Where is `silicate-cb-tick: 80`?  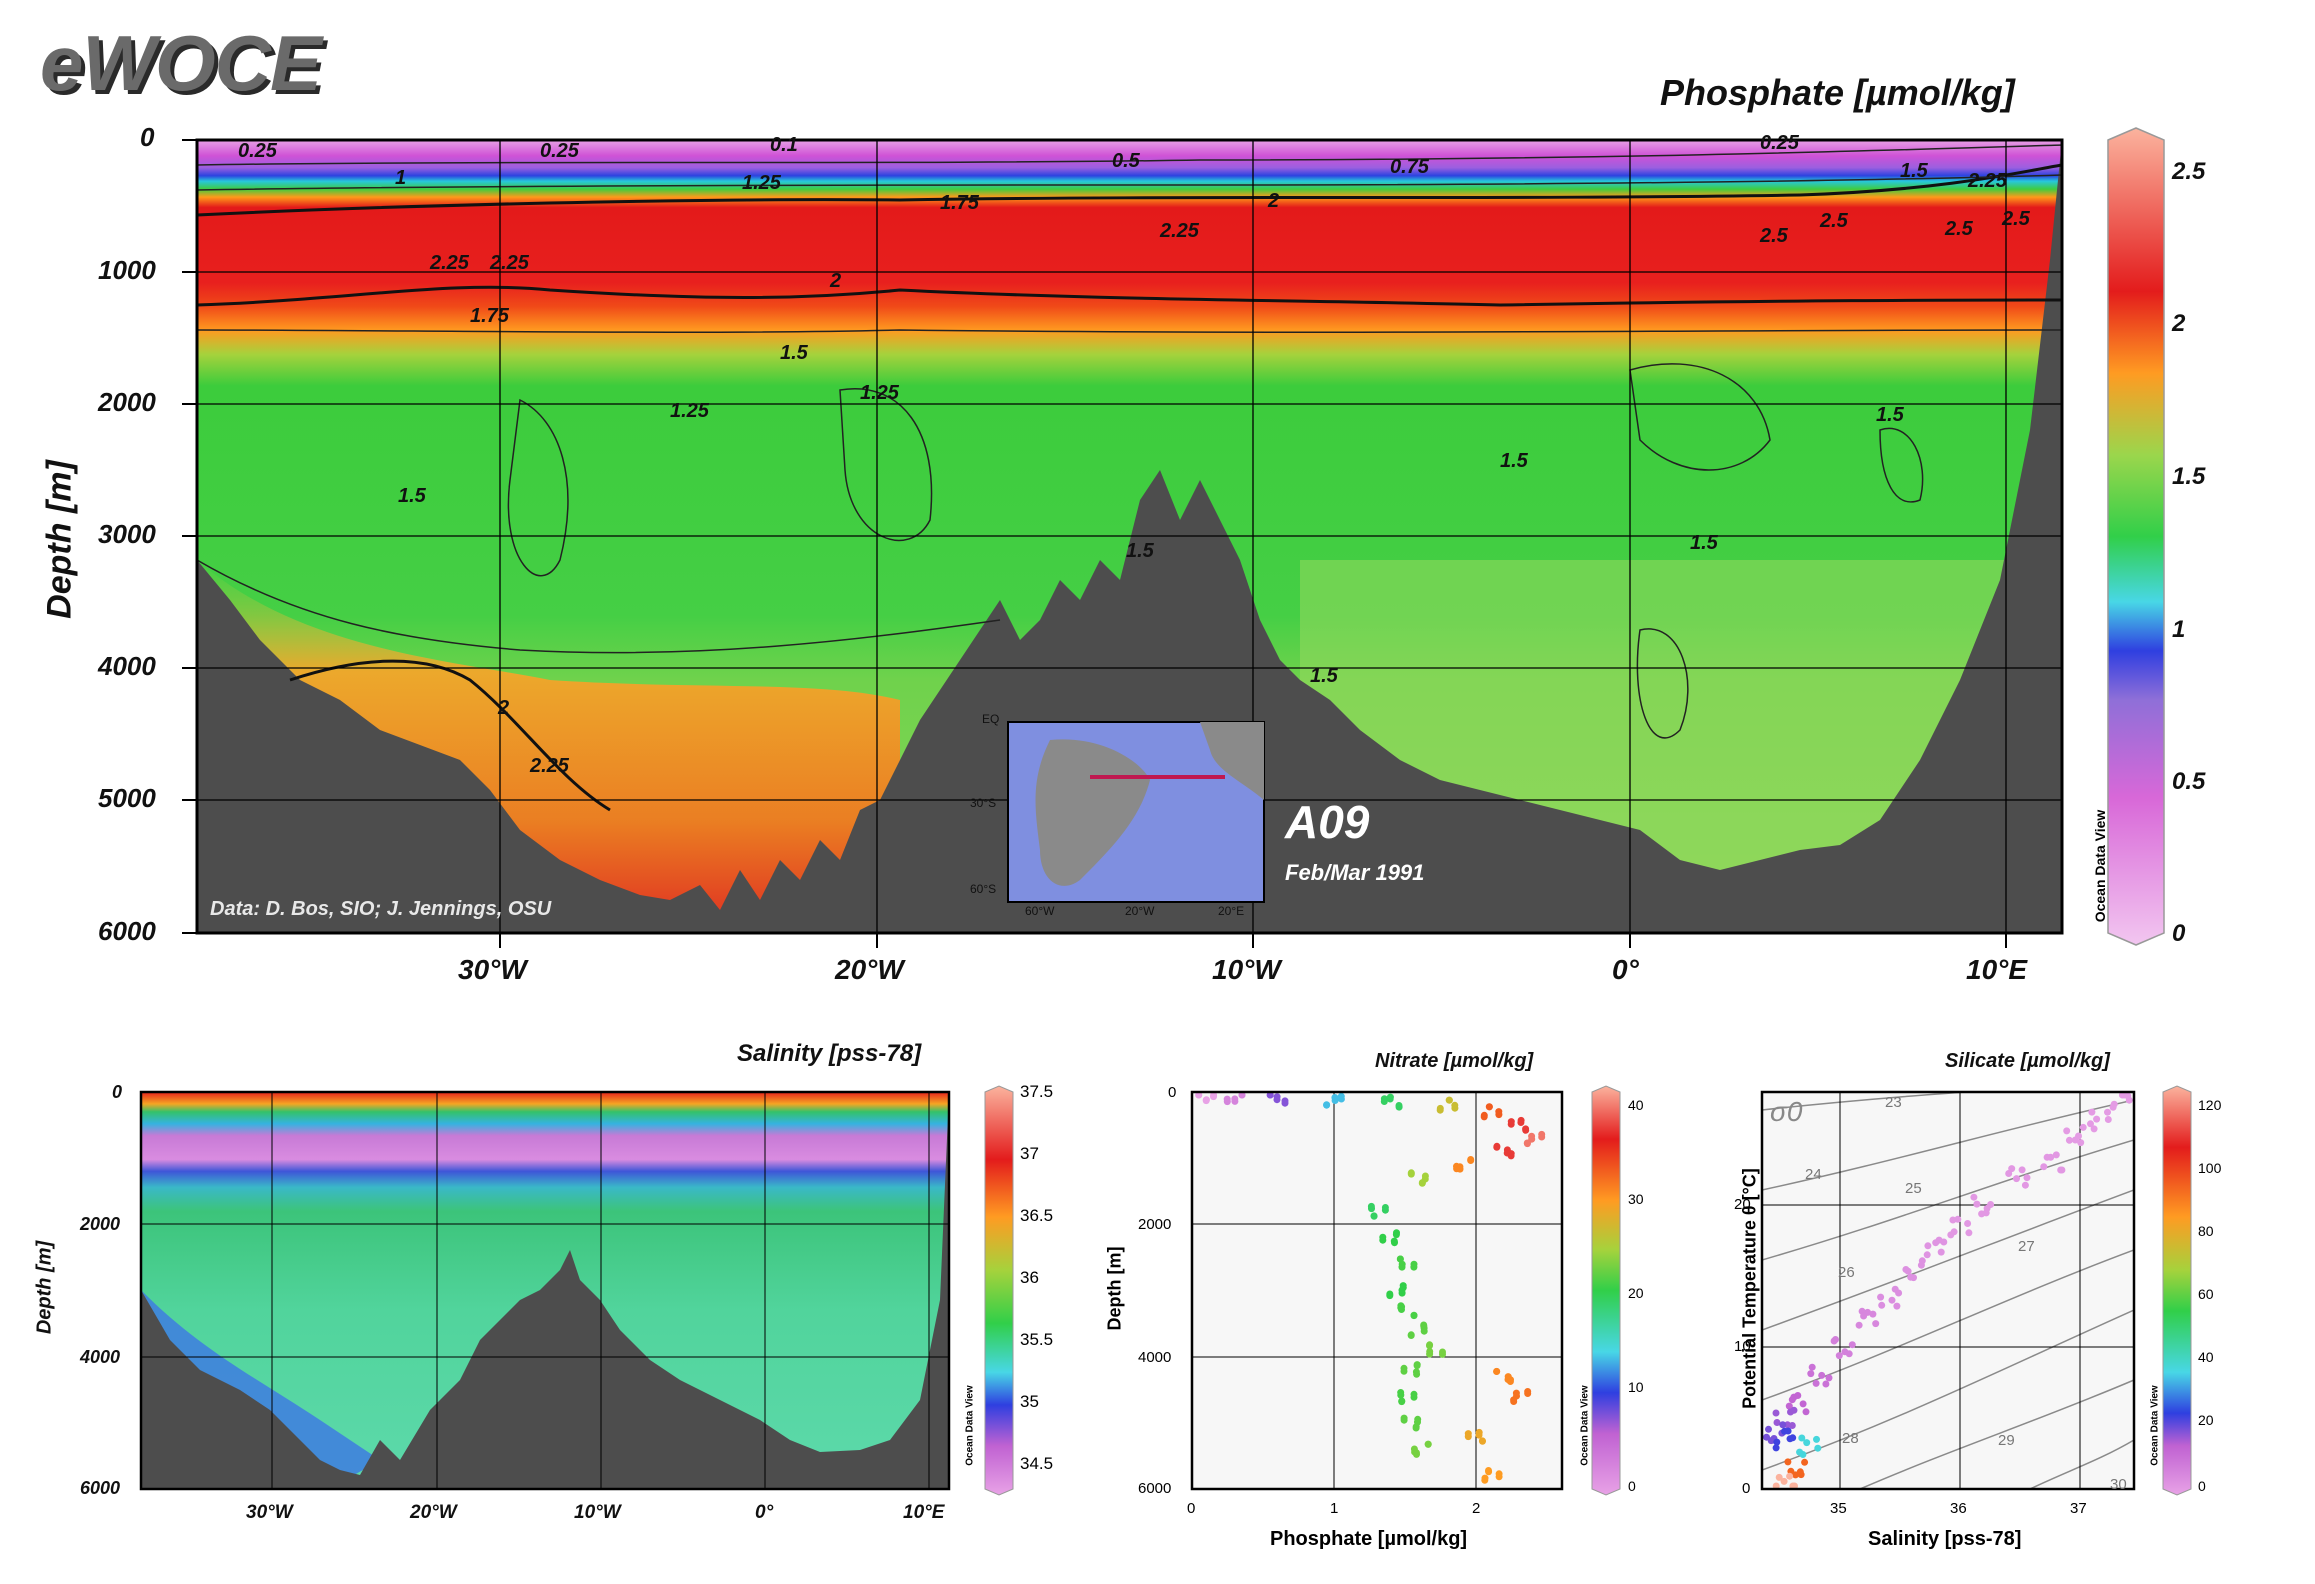
silicate-cb-tick: 80 is located at coordinates (2206, 1231).